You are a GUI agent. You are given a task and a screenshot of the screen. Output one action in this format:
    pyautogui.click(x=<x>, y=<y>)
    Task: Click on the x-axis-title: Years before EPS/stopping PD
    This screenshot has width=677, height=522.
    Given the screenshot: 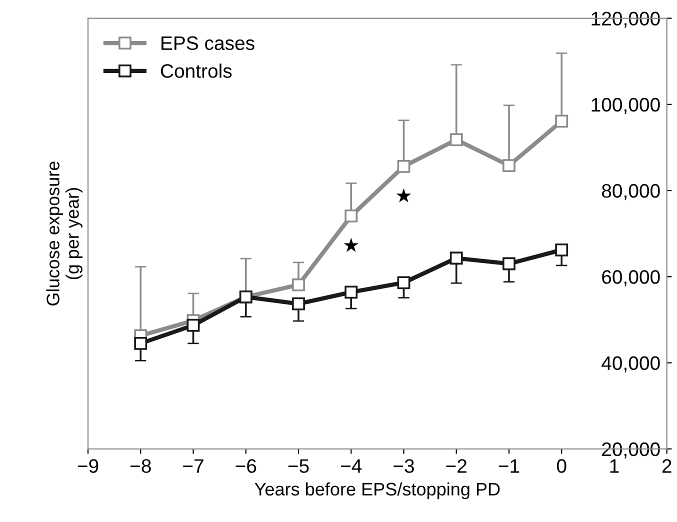 What is the action you would take?
    pyautogui.click(x=377, y=491)
    